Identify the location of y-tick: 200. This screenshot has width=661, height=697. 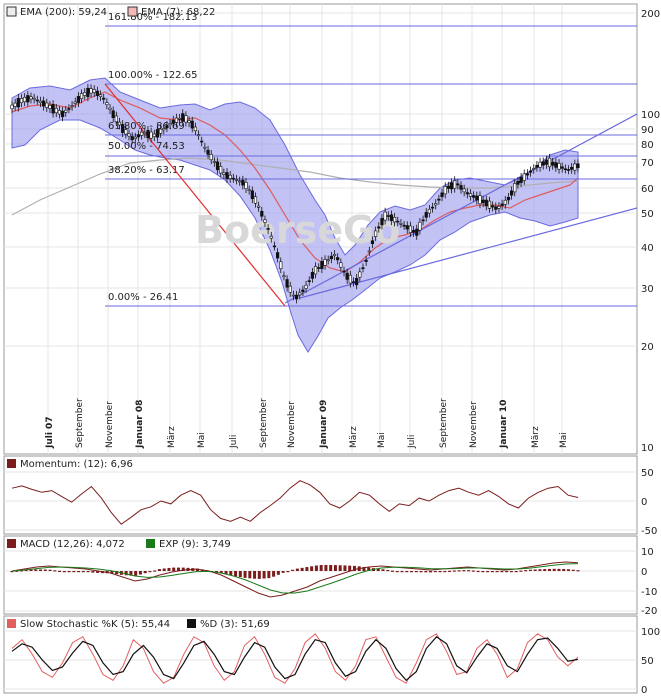
(650, 14).